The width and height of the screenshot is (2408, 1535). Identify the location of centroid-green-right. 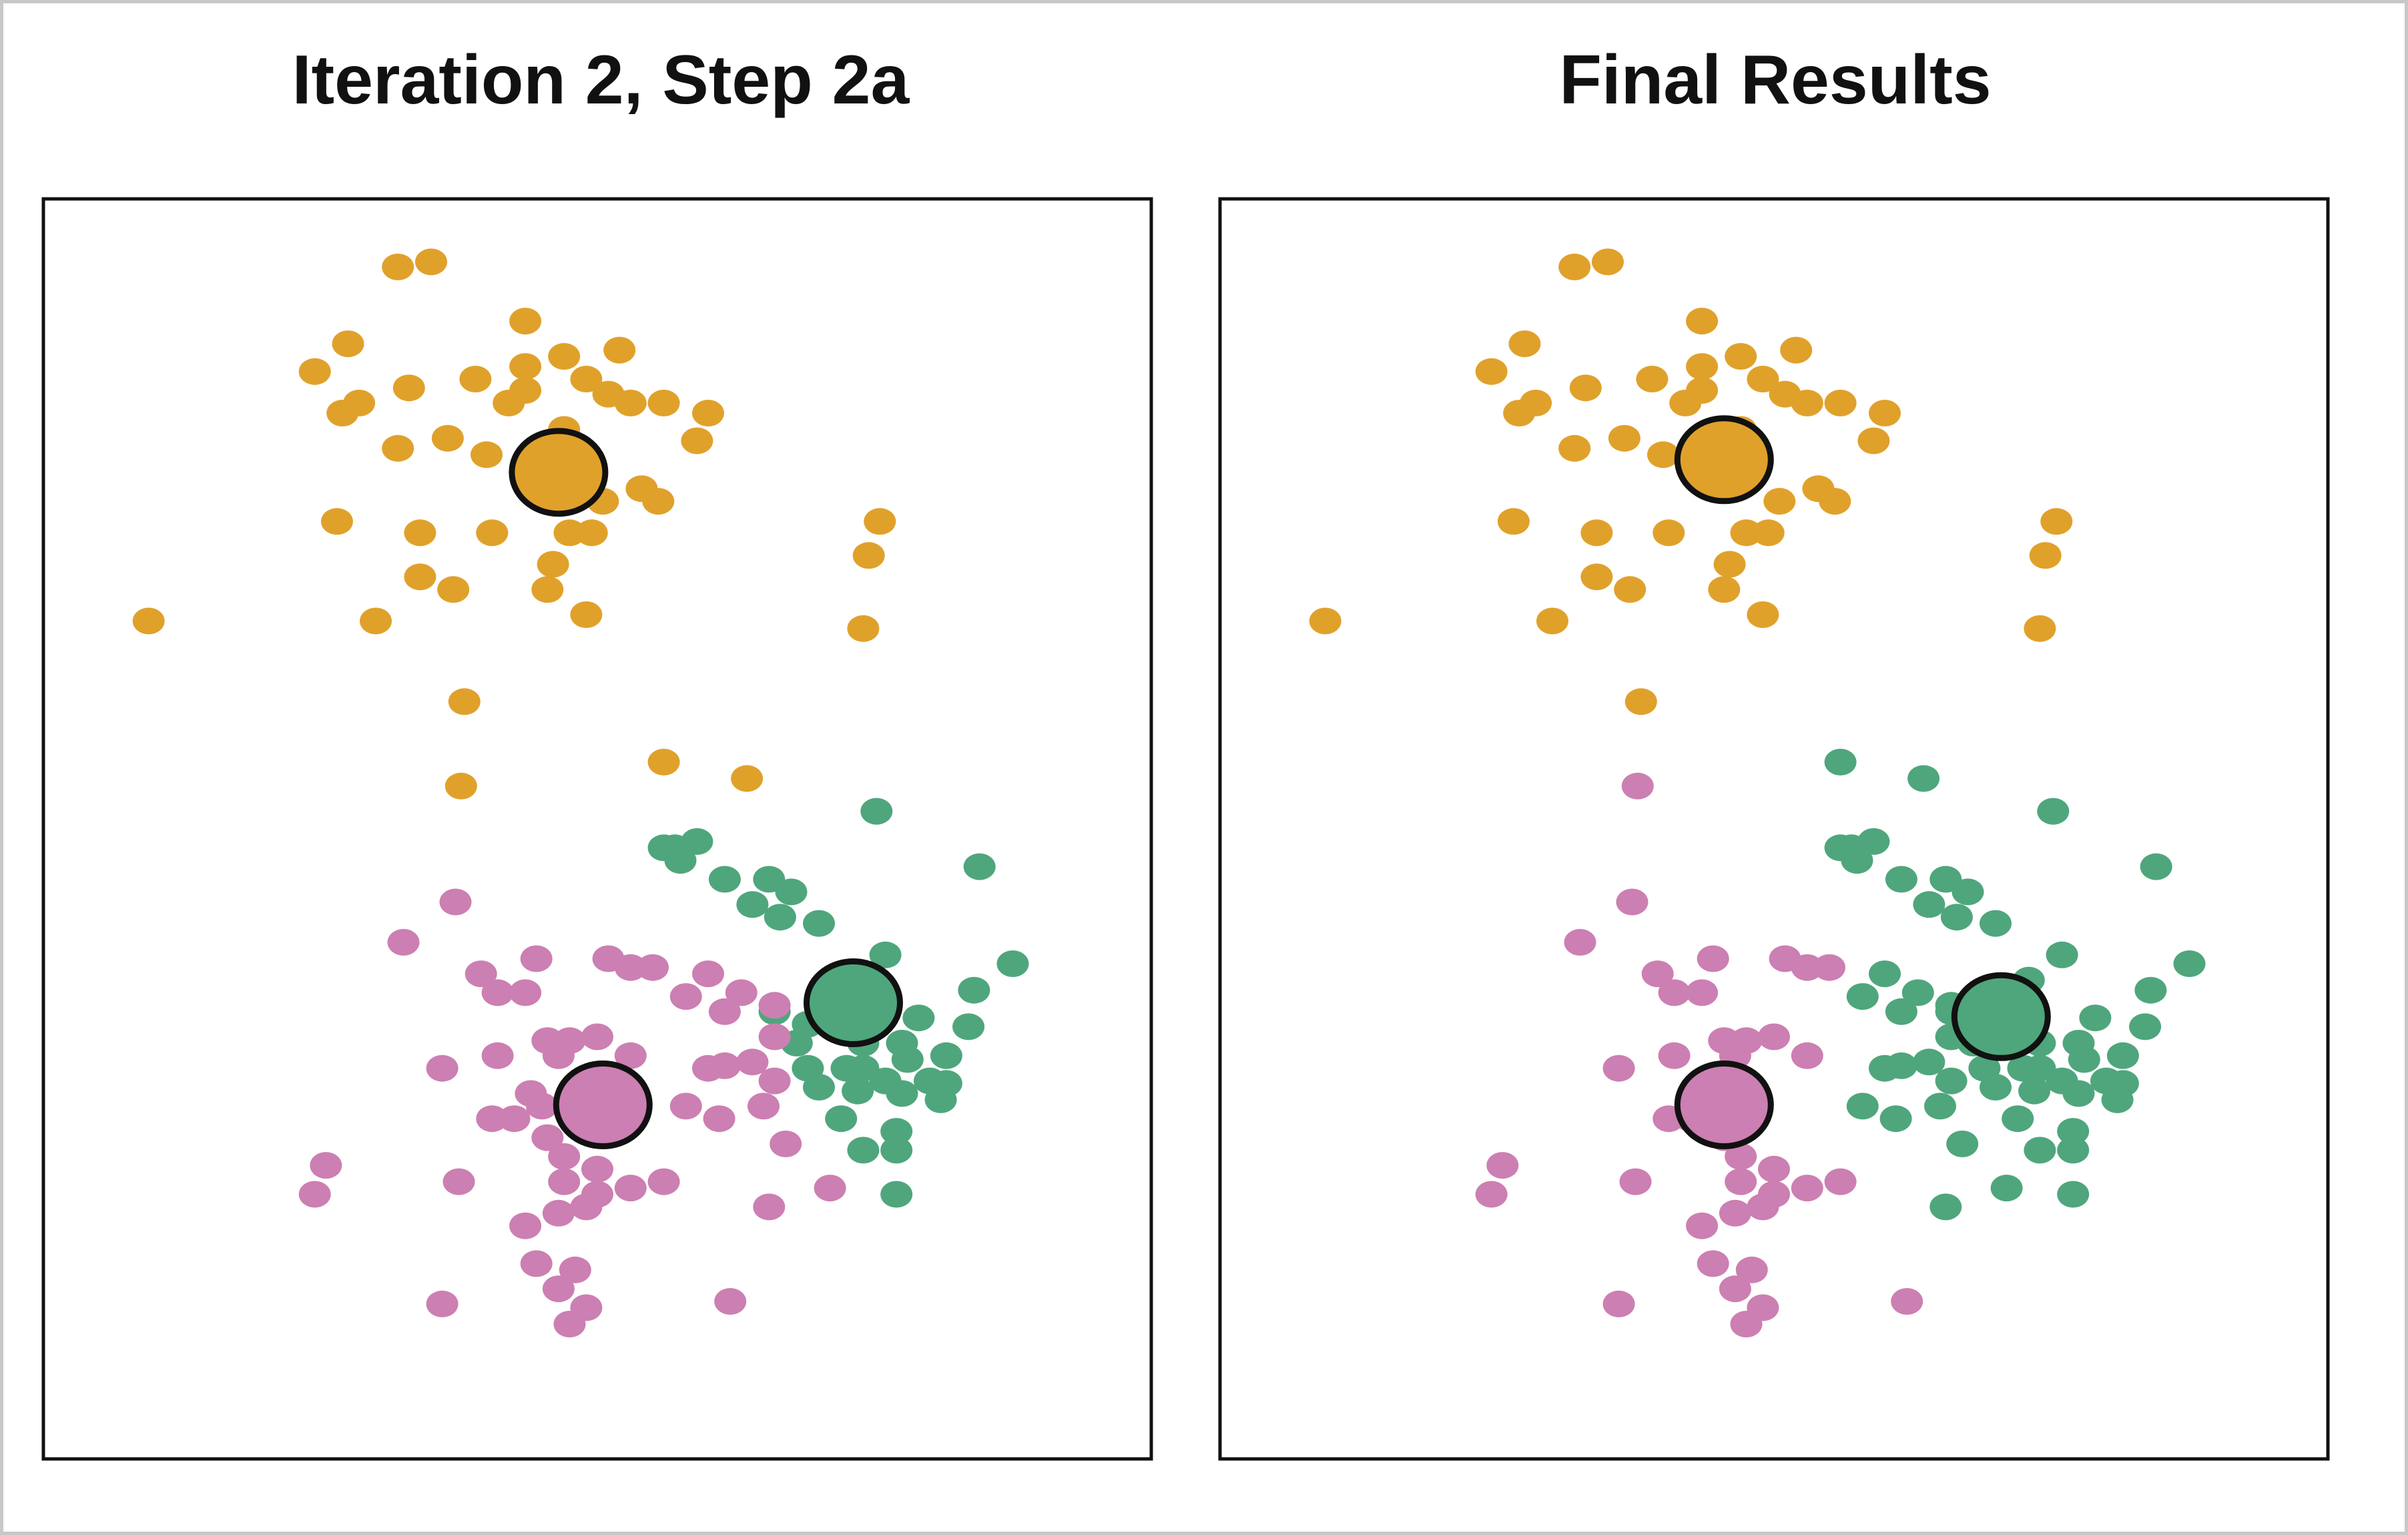
(2001, 1017).